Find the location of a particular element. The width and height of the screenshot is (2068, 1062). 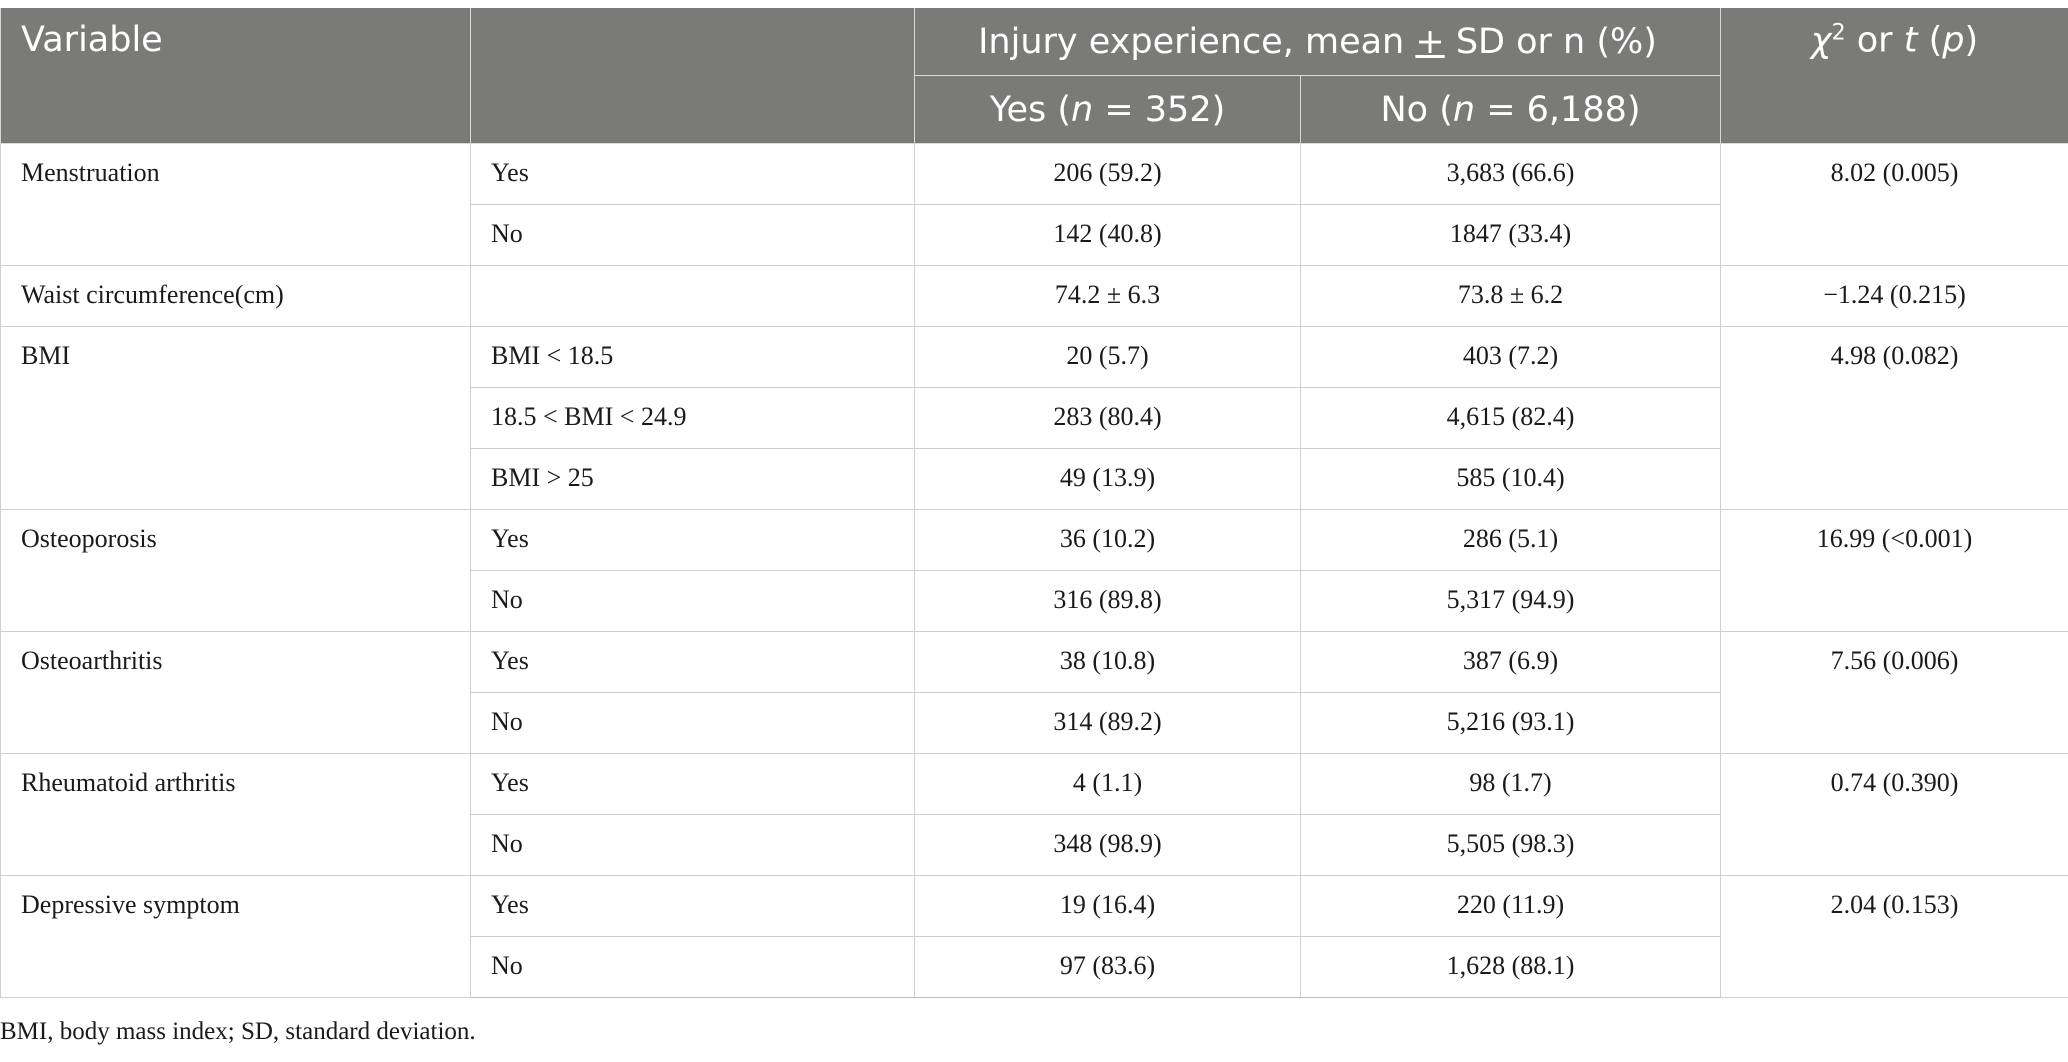

statistic-cell: 0.74 (0.390) is located at coordinates (1894, 814).